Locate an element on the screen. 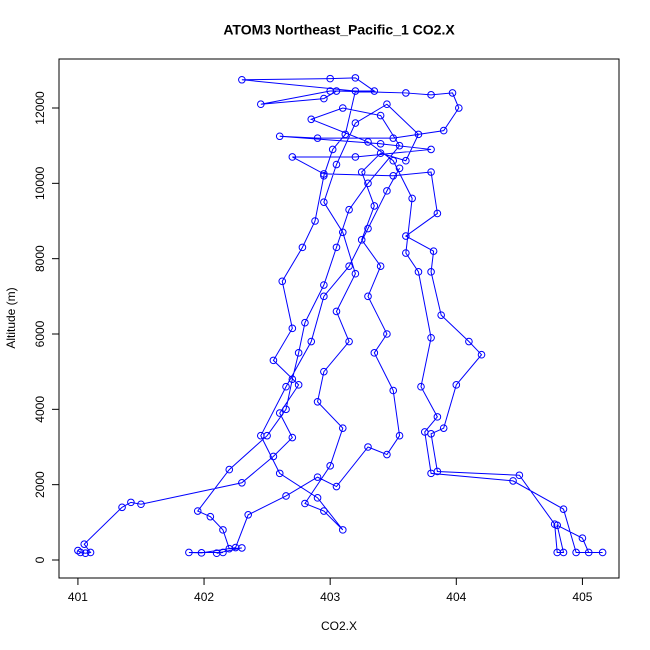 The height and width of the screenshot is (650, 650). x-tick-label: 402 is located at coordinates (204, 597).